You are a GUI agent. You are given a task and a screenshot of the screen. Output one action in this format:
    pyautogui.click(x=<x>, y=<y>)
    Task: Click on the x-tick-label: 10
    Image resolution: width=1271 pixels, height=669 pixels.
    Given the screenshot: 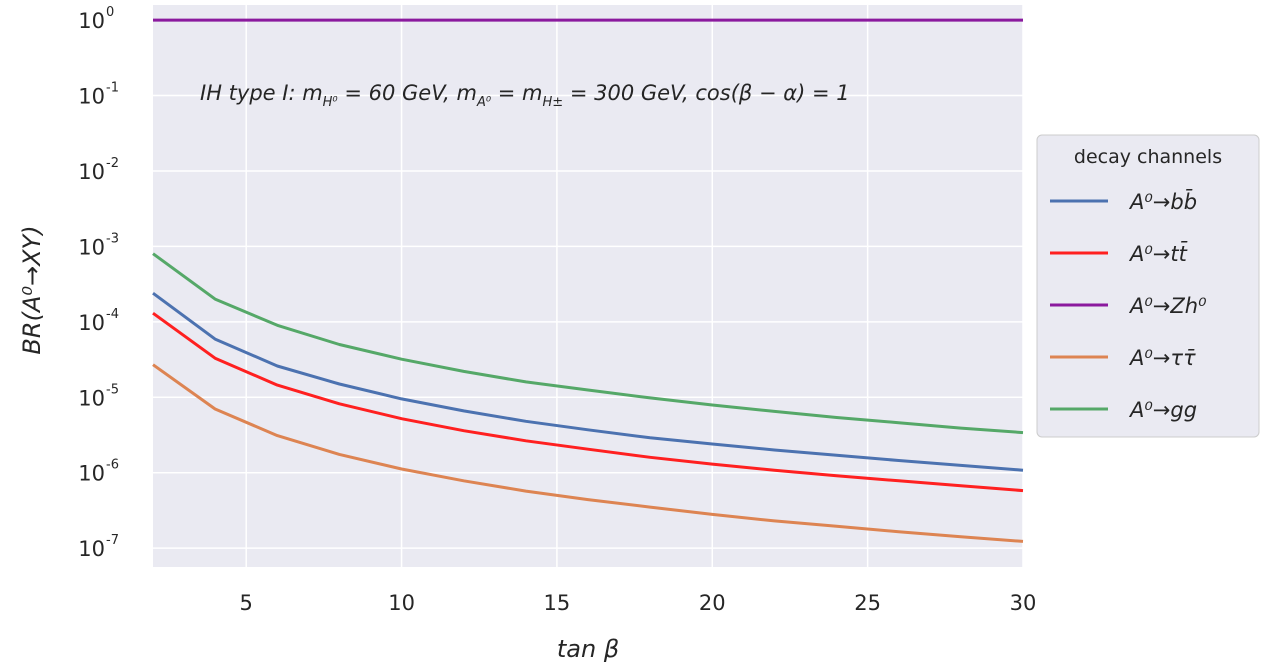 What is the action you would take?
    pyautogui.click(x=401, y=603)
    